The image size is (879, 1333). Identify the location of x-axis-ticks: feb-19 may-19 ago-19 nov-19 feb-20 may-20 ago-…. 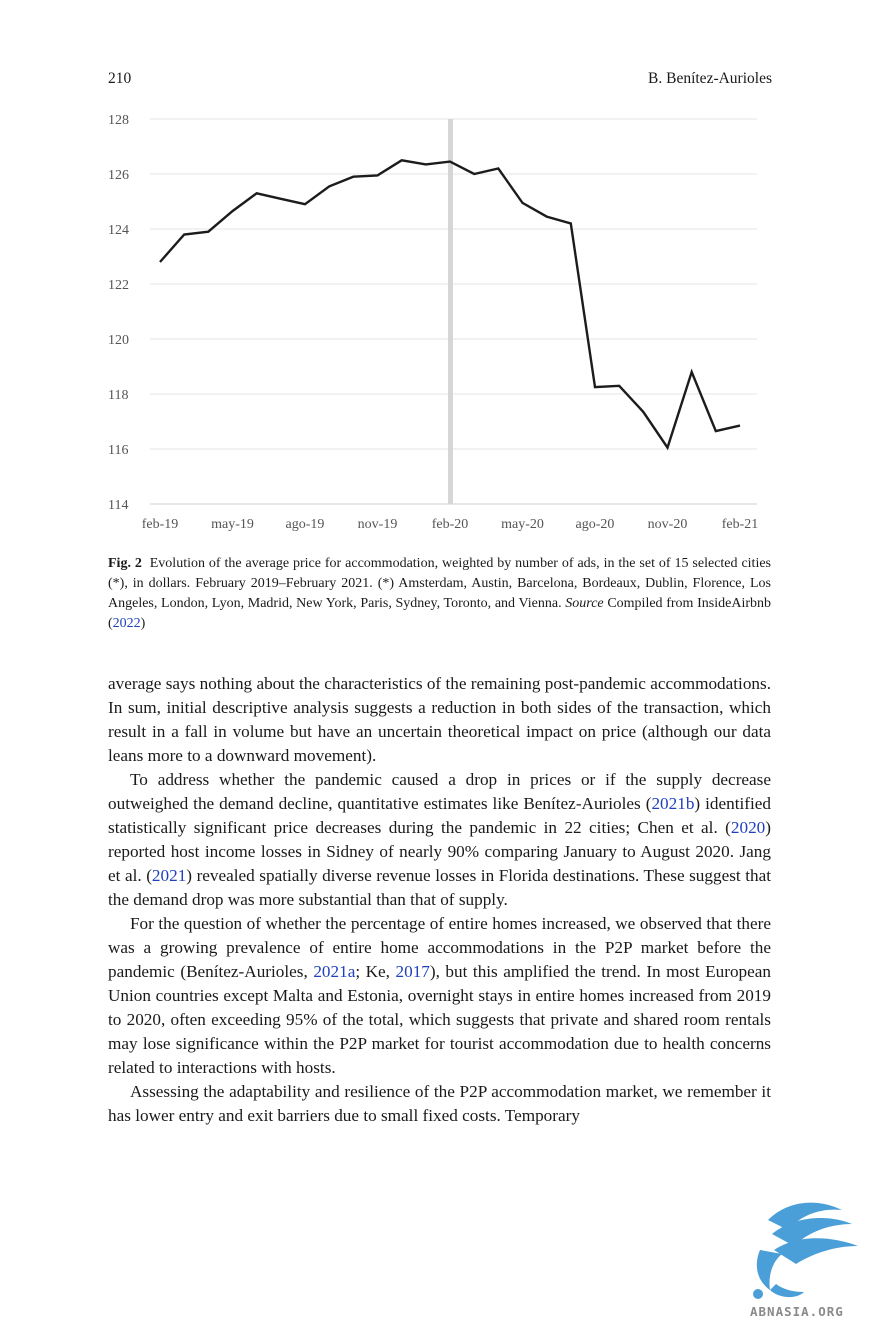
(450, 524).